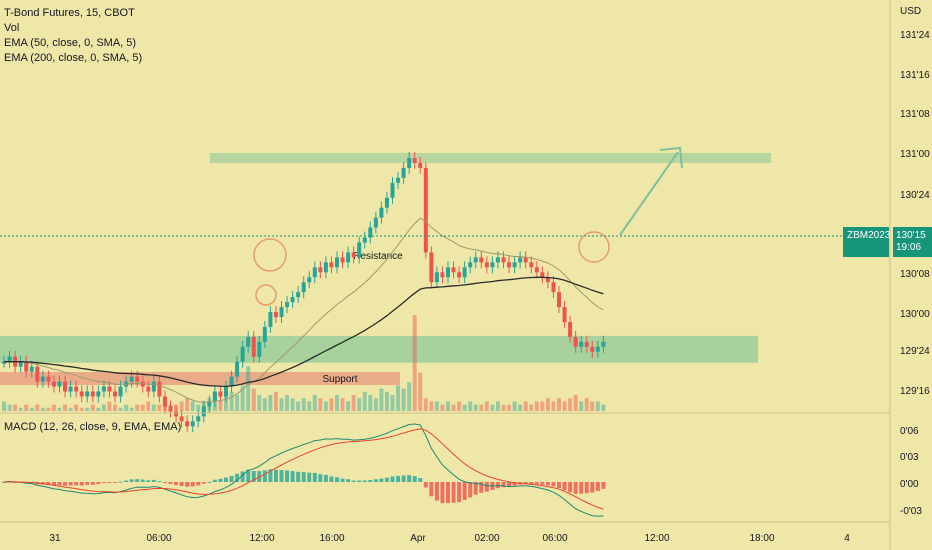 The image size is (932, 550). Describe the element at coordinates (909, 431) in the screenshot. I see `macd-tick-label: 0'06` at that location.